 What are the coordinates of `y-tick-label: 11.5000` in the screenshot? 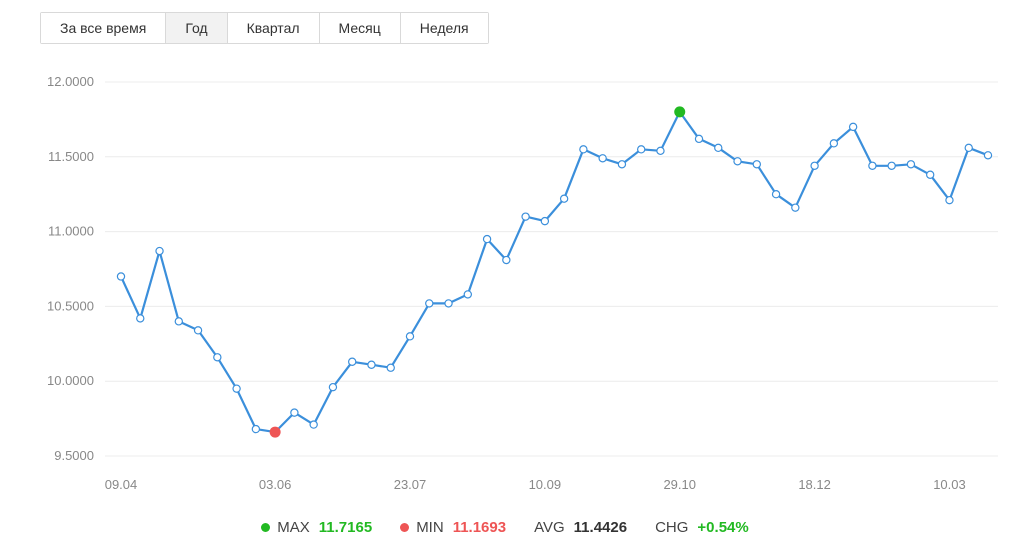 It's located at (71, 156).